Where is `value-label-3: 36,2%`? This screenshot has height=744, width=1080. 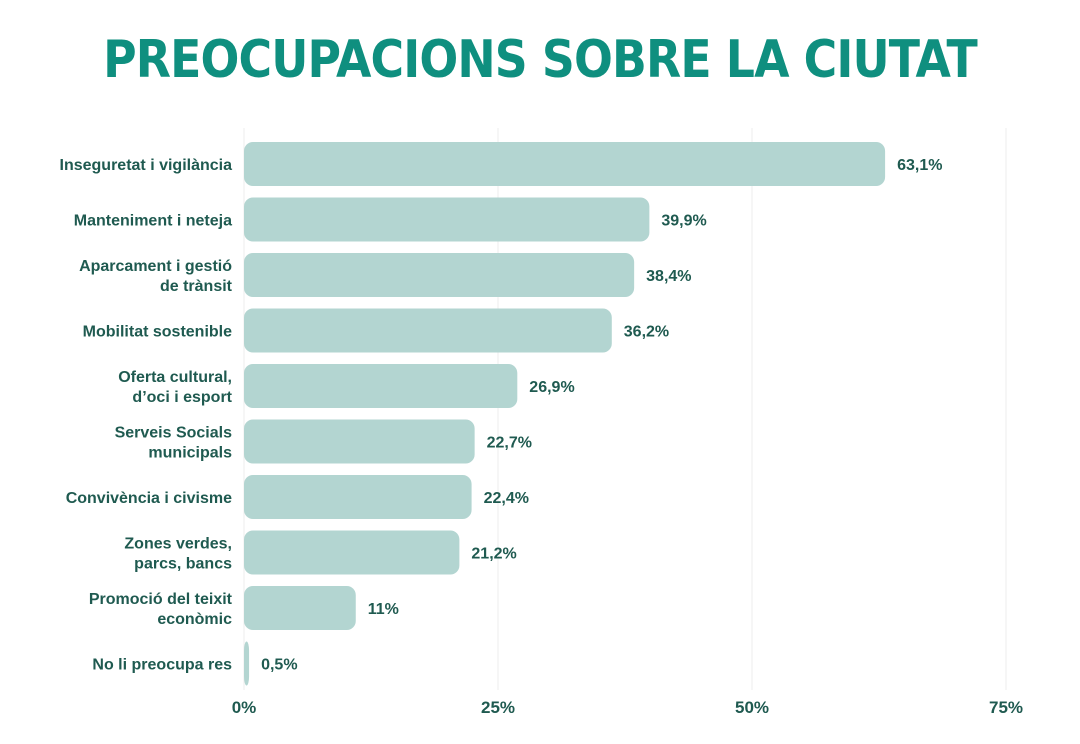
value-label-3: 36,2% is located at coordinates (646, 332).